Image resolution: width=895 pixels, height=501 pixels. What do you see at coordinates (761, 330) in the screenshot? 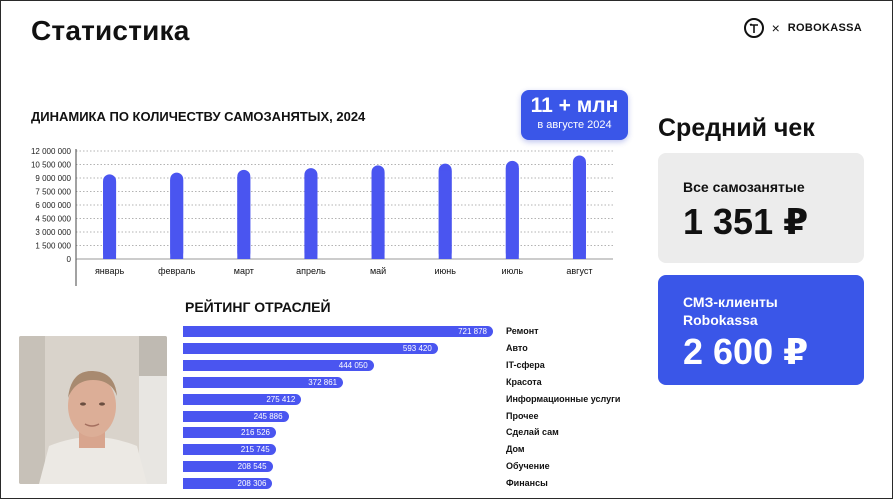
I see `robokassa-clients-card: СМЗ-клиенты Robokassa 2 600 ₽` at bounding box center [761, 330].